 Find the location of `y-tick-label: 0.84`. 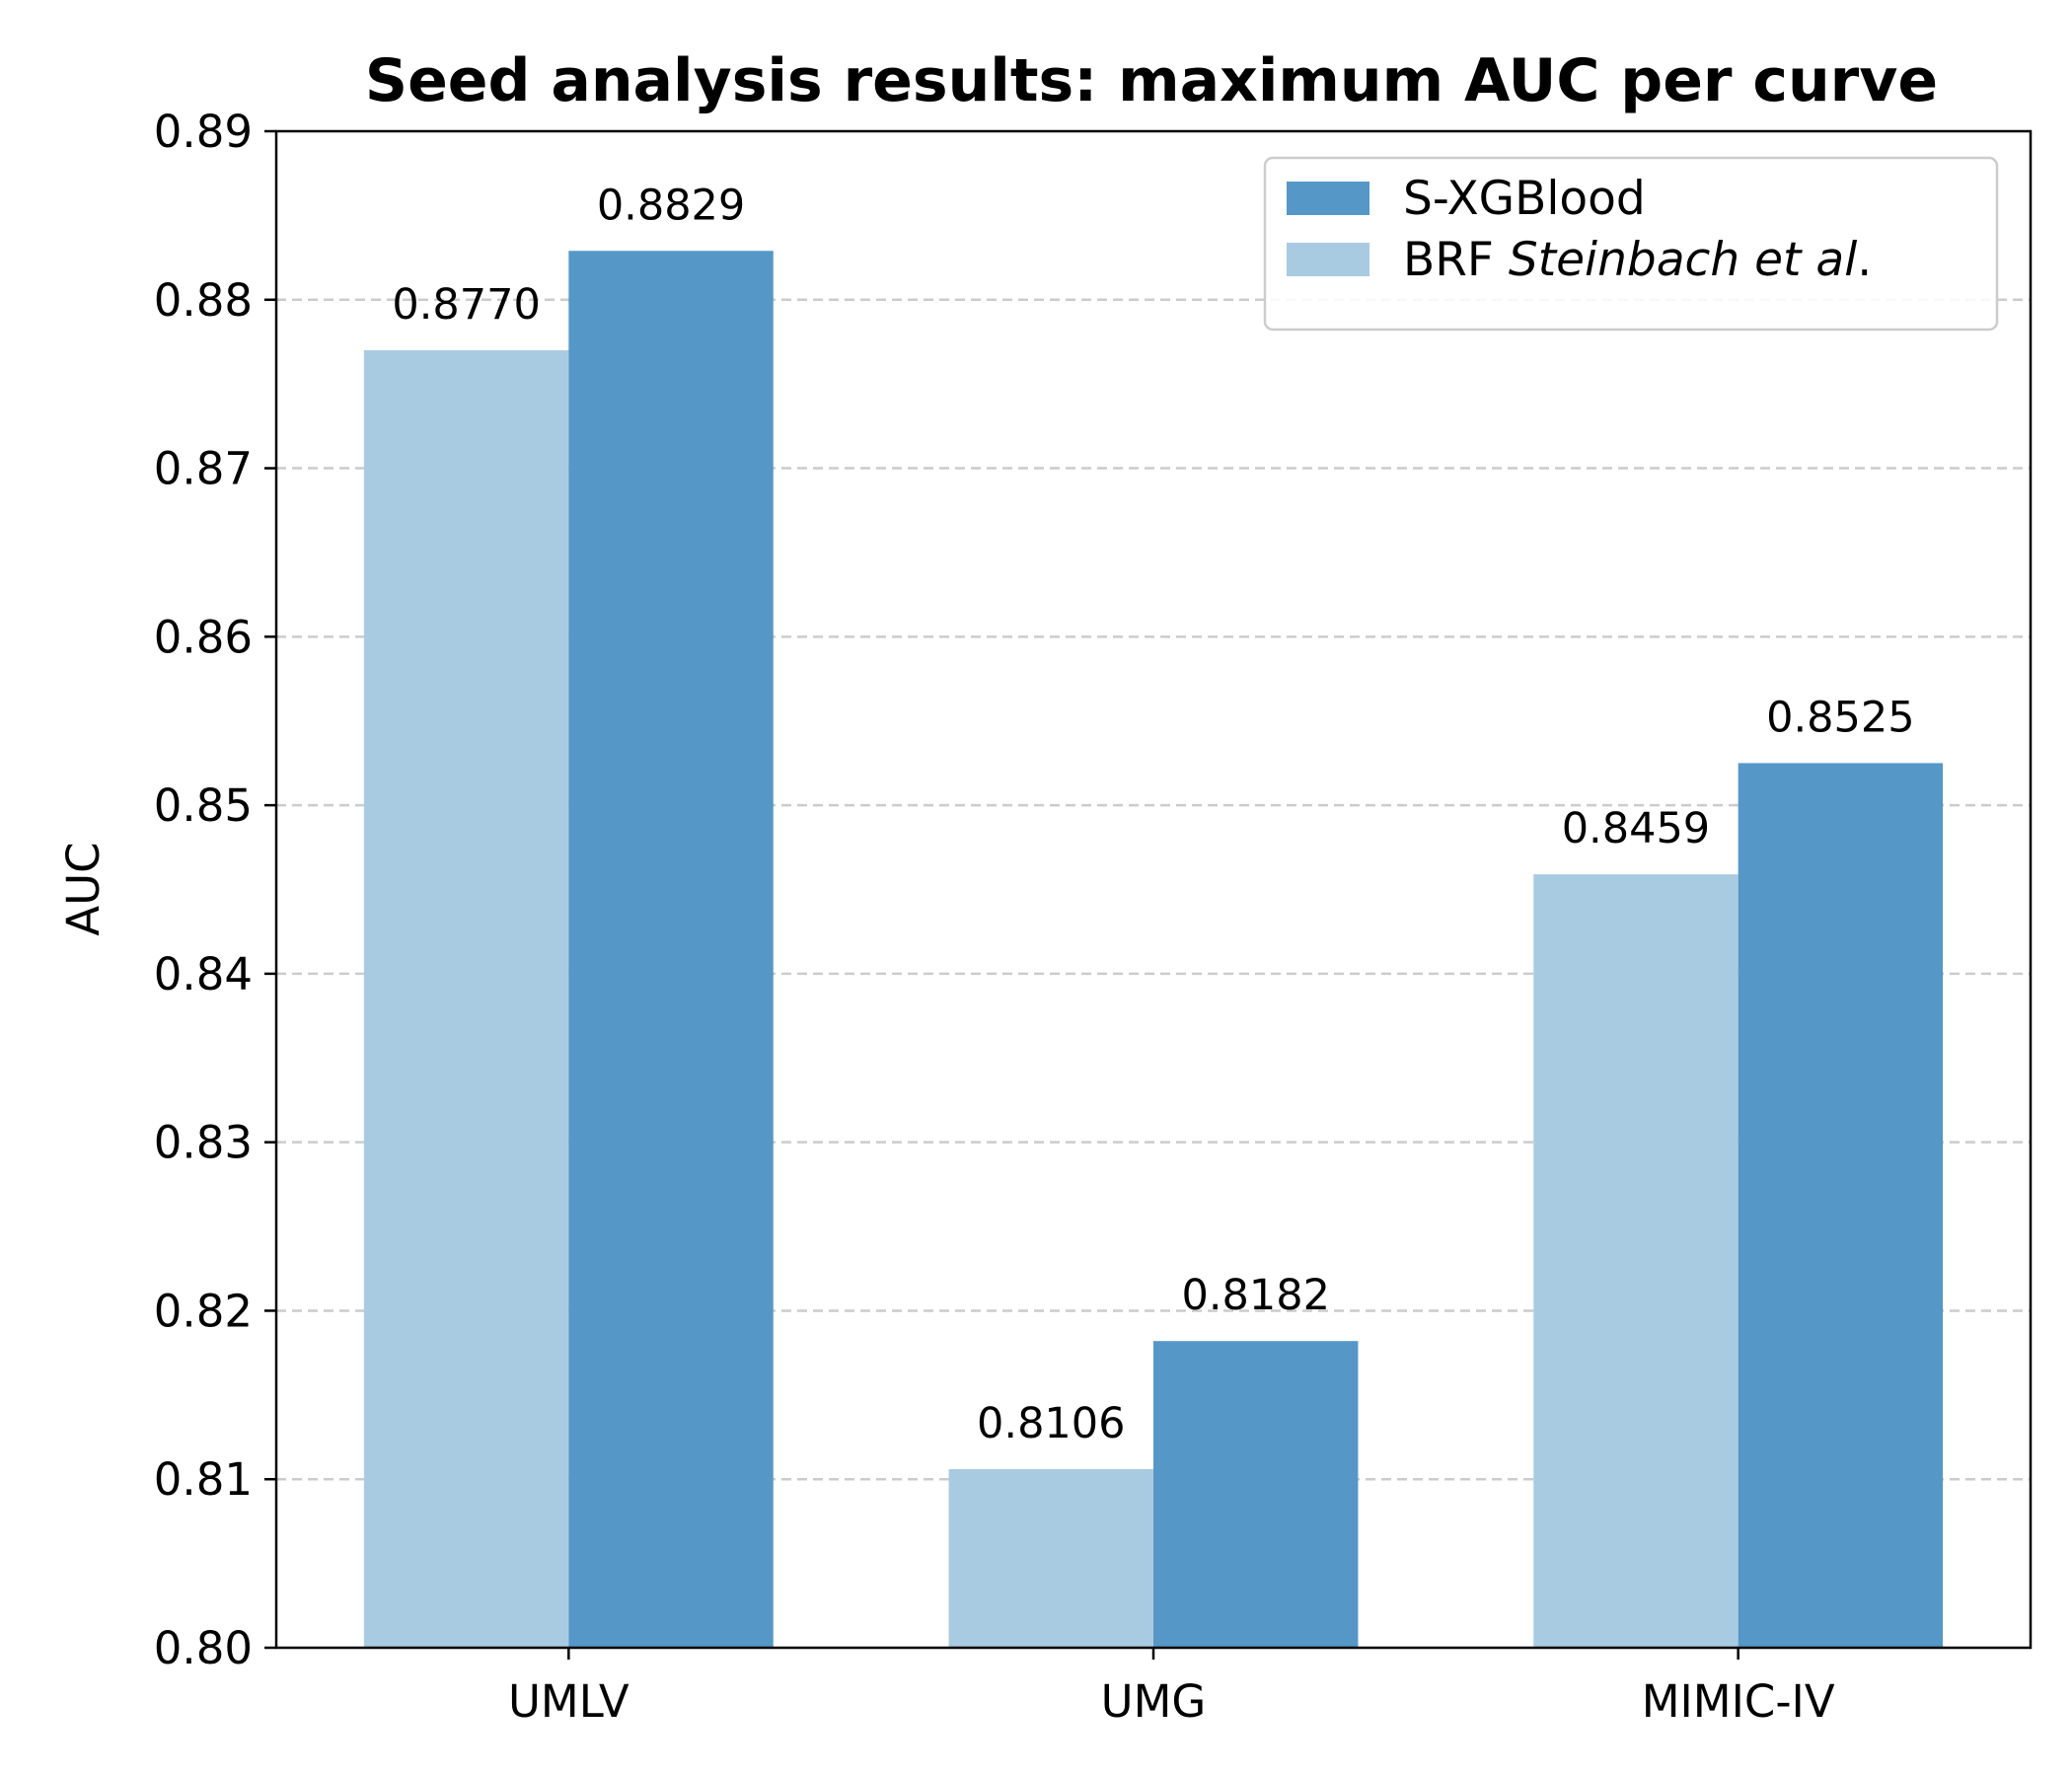

y-tick-label: 0.84 is located at coordinates (204, 974).